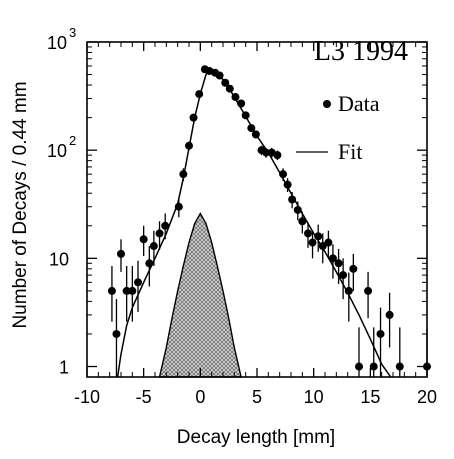  I want to click on y-tick-label: 10², so click(61, 147).